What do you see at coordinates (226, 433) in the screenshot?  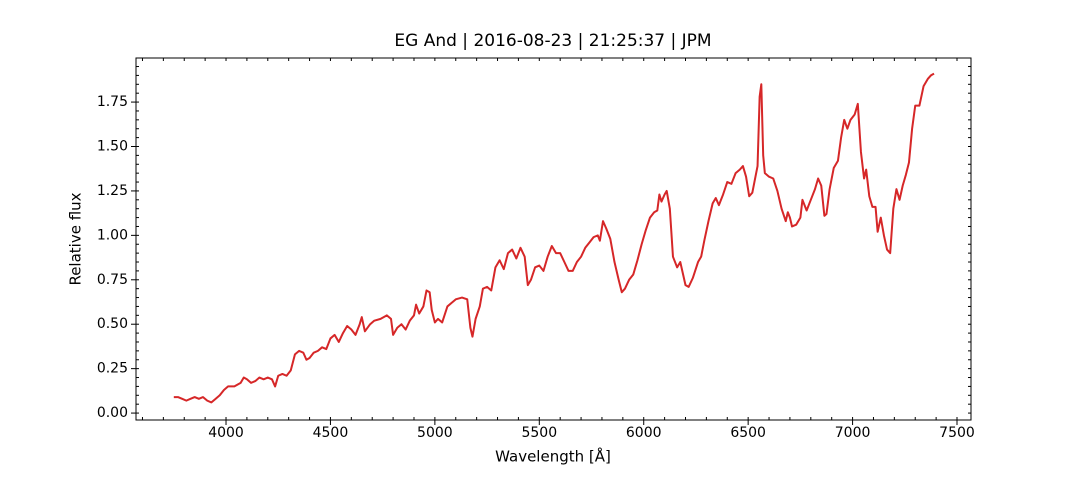 I see `x-tick-label: 4000` at bounding box center [226, 433].